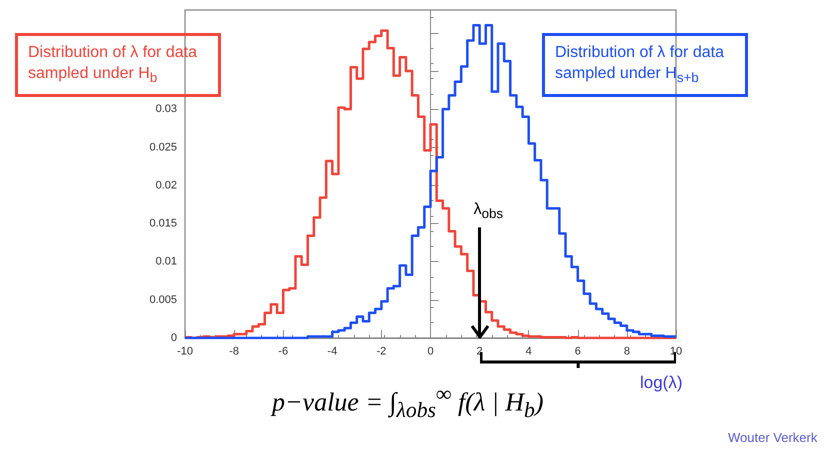 The height and width of the screenshot is (460, 828). Describe the element at coordinates (430, 352) in the screenshot. I see `x-tick-label: 0` at that location.